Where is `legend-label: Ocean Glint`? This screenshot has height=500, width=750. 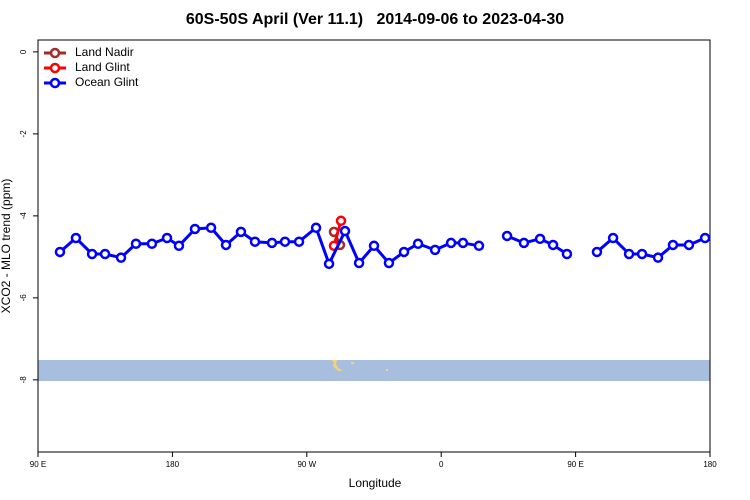 legend-label: Ocean Glint is located at coordinates (107, 82).